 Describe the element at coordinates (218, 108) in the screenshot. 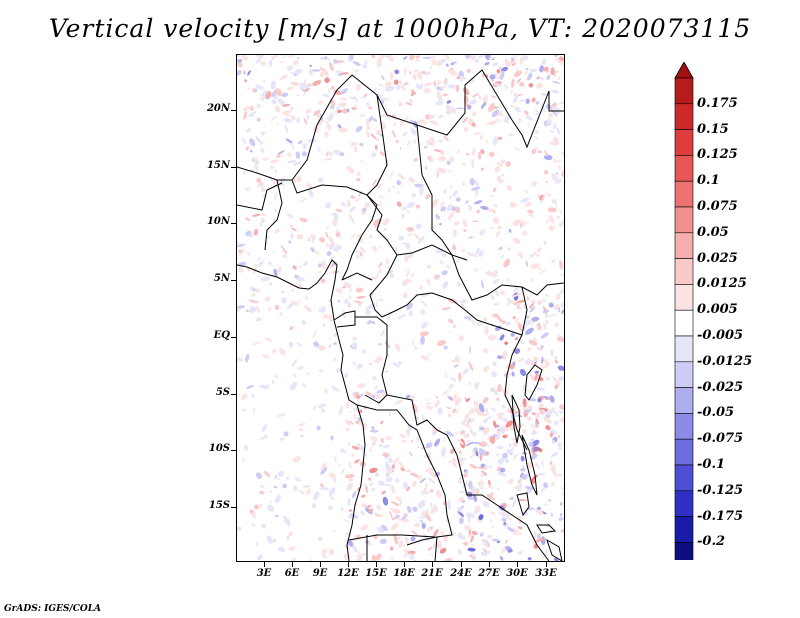

I see `lat-label: 20N` at that location.